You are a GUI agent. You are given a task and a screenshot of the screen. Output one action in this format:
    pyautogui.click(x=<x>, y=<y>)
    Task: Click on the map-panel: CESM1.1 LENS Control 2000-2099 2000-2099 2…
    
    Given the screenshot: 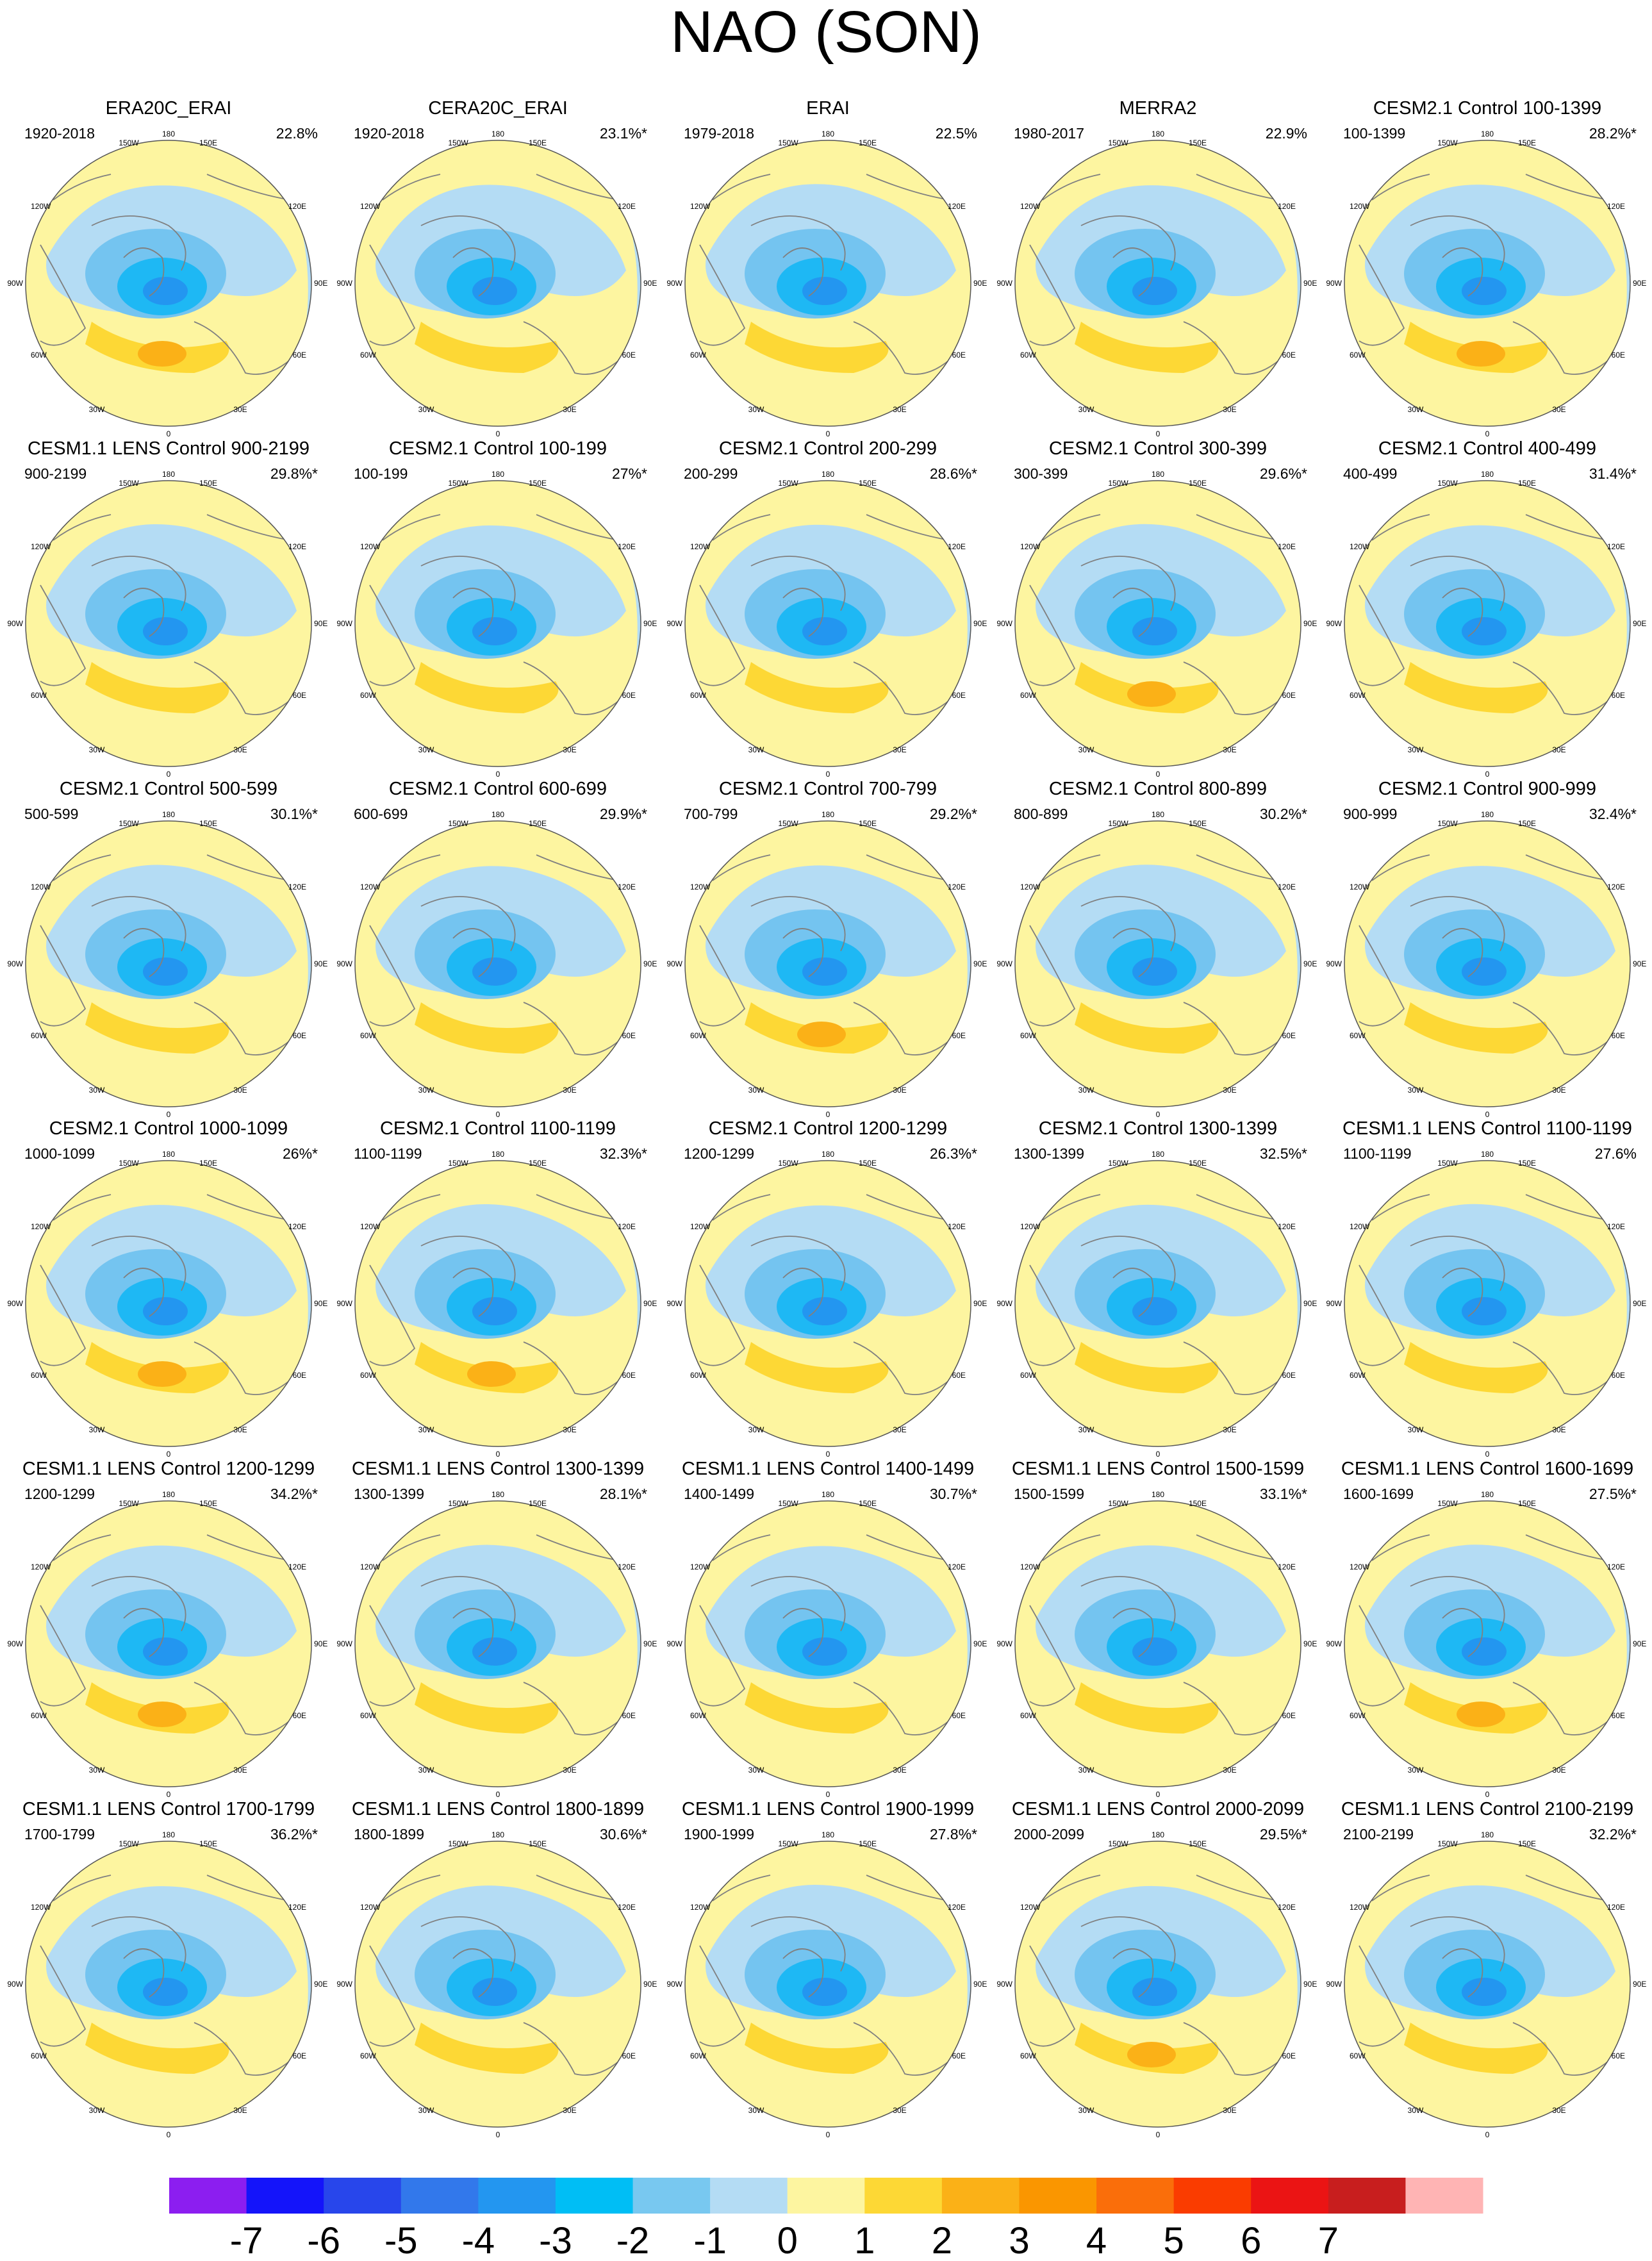 What is the action you would take?
    pyautogui.click(x=1158, y=1968)
    